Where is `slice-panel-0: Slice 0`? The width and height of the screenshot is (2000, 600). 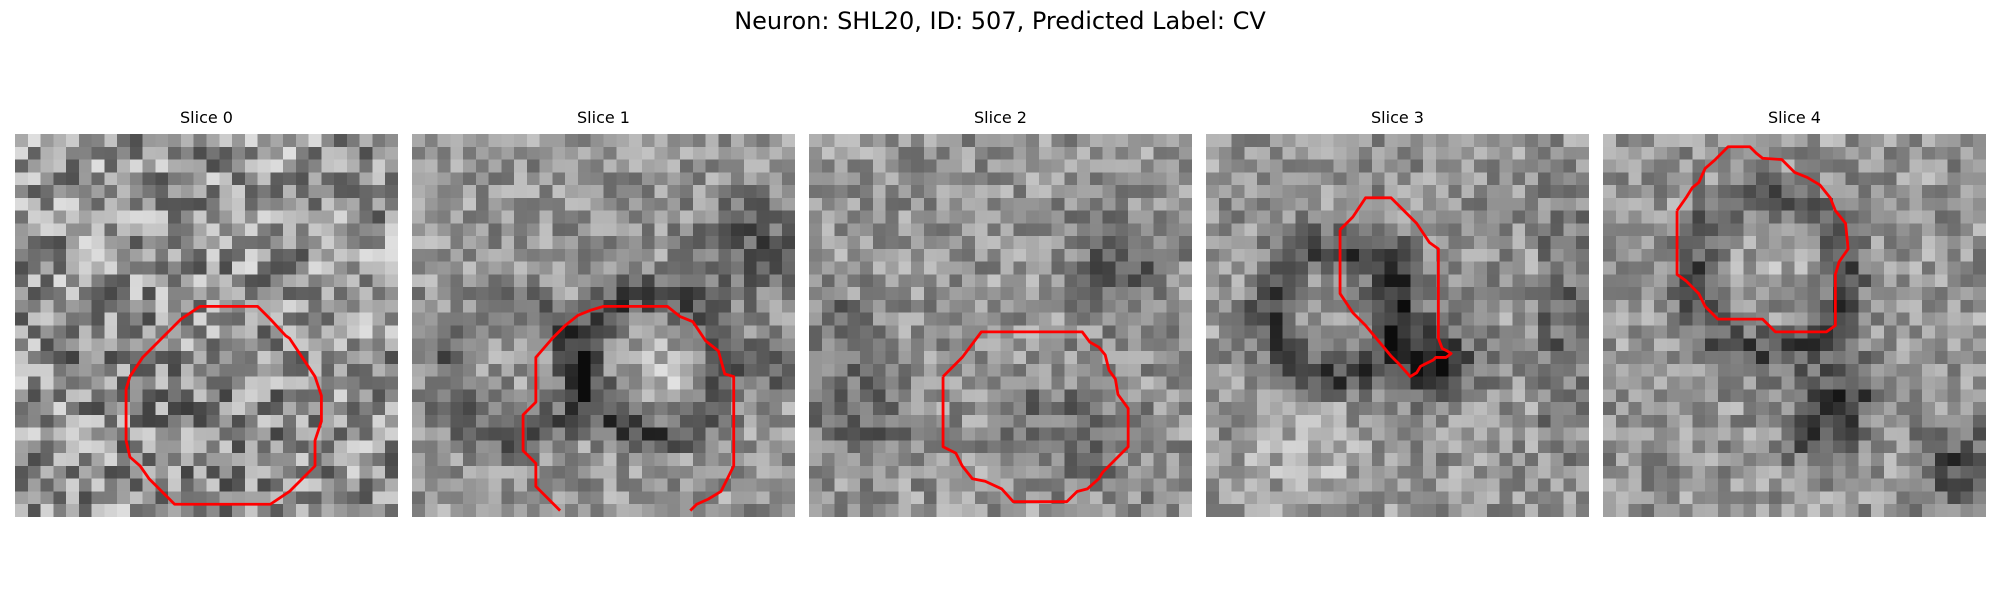 slice-panel-0: Slice 0 is located at coordinates (206, 312).